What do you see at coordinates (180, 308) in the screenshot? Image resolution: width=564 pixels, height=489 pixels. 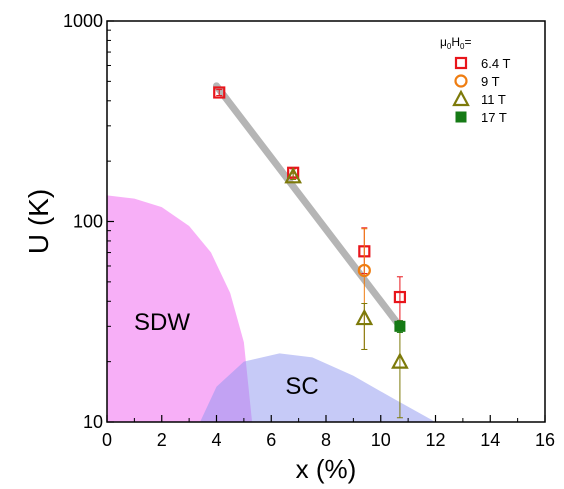 I see `region-sdw` at bounding box center [180, 308].